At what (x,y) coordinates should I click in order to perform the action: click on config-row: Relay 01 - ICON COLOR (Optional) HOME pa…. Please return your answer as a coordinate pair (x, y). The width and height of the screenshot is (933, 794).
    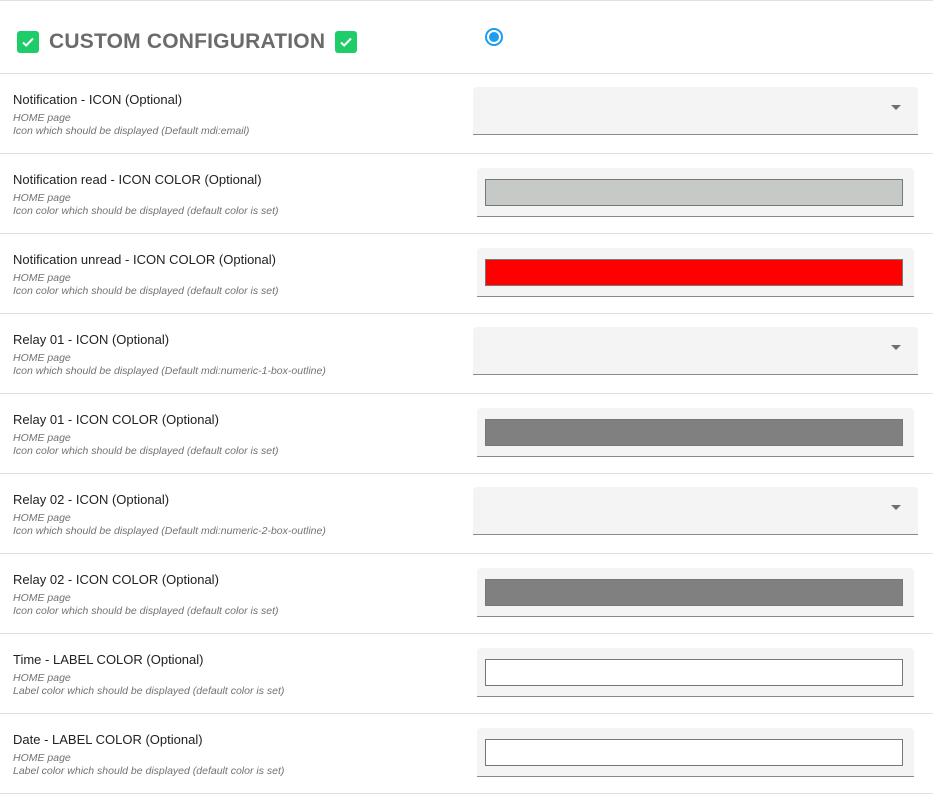
    Looking at the image, I should click on (466, 434).